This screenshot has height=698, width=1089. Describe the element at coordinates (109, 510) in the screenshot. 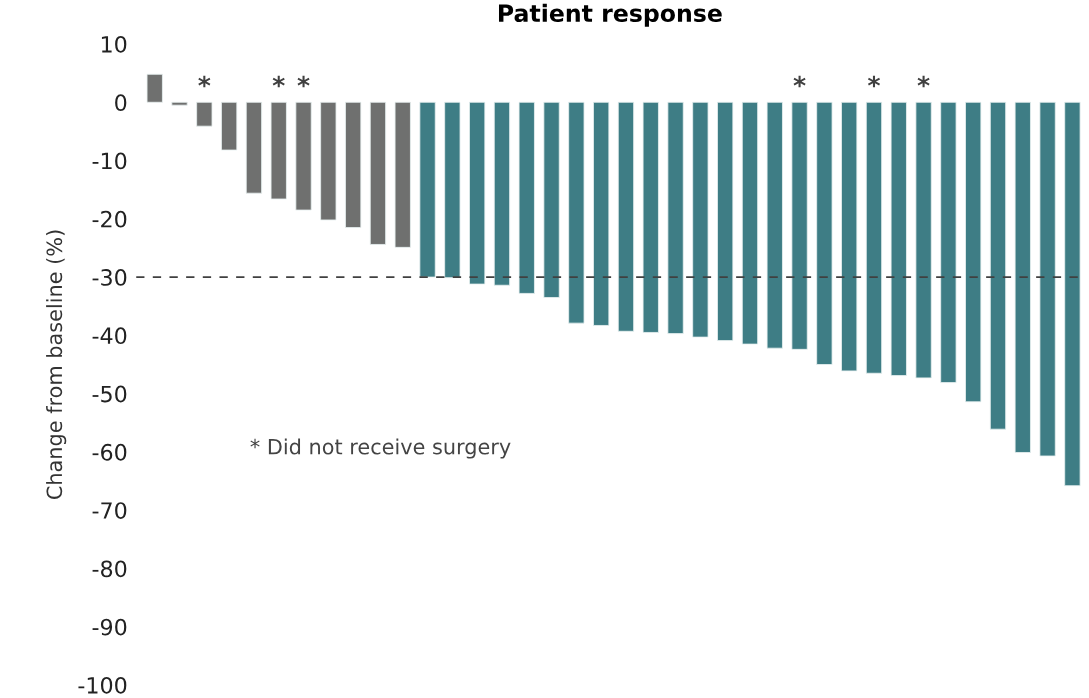

I see `y-tick-label: -70` at that location.